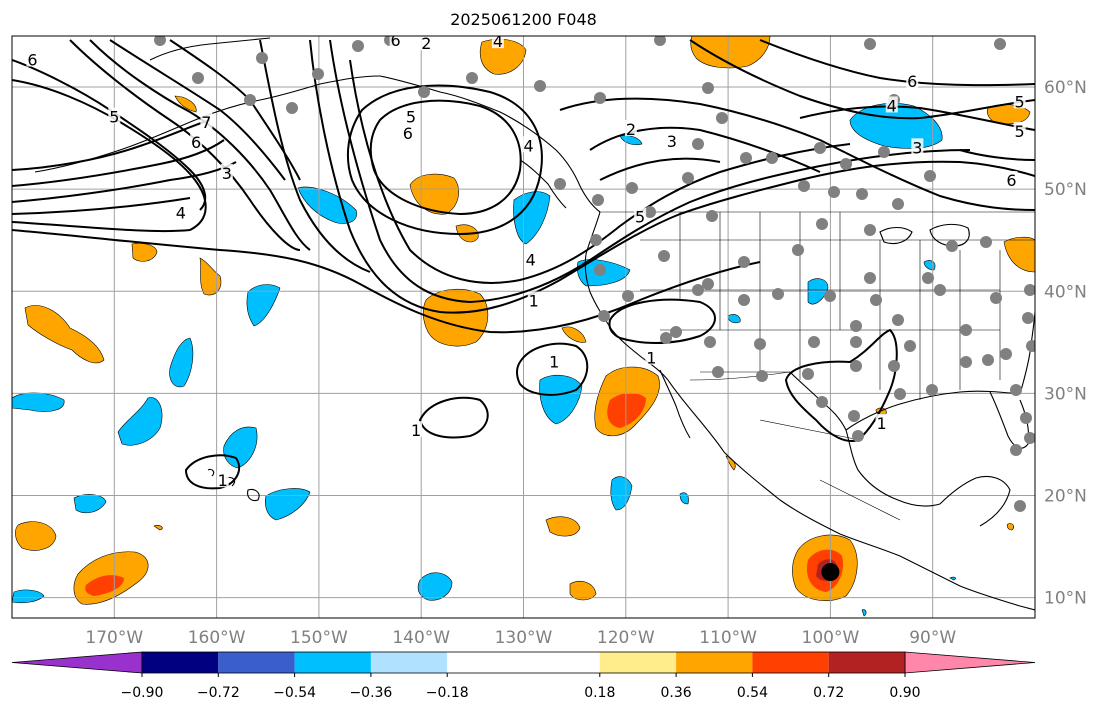  What do you see at coordinates (831, 638) in the screenshot?
I see `lon-tick-label: 100°W` at bounding box center [831, 638].